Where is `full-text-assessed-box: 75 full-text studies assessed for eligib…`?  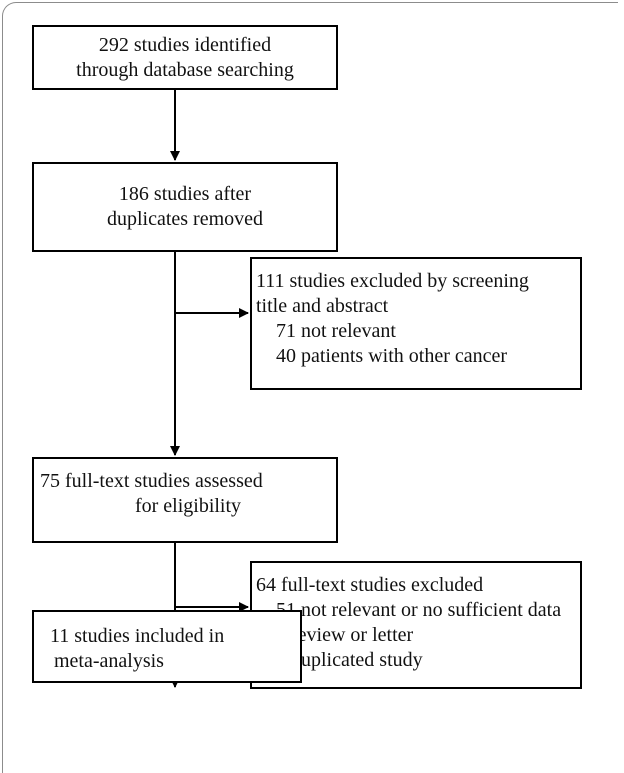
full-text-assessed-box: 75 full-text studies assessed for eligib… is located at coordinates (185, 500).